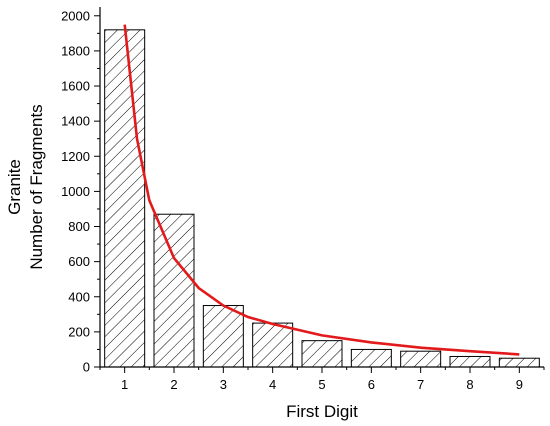  Describe the element at coordinates (75, 191) in the screenshot. I see `y-tick-label-1000: 1000` at that location.